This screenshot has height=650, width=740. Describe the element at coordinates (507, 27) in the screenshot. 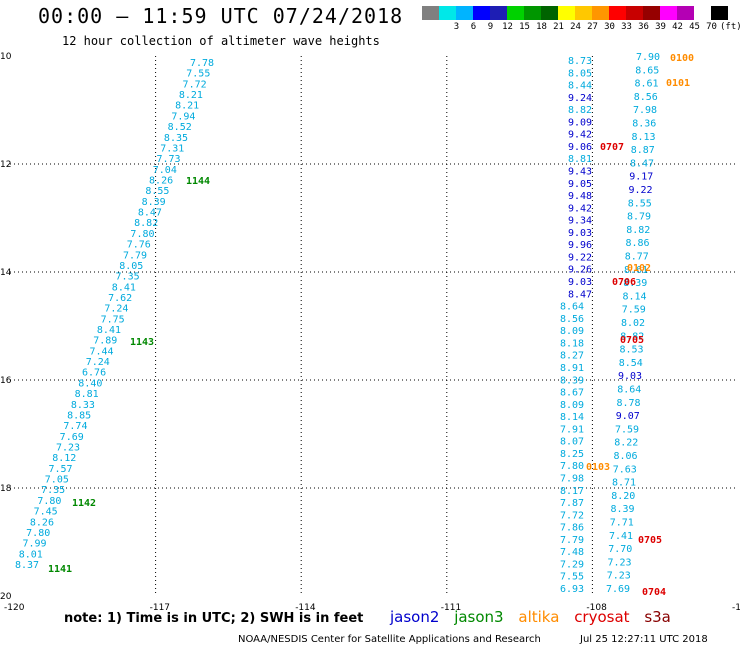

I see `color-scale-label: 12` at that location.